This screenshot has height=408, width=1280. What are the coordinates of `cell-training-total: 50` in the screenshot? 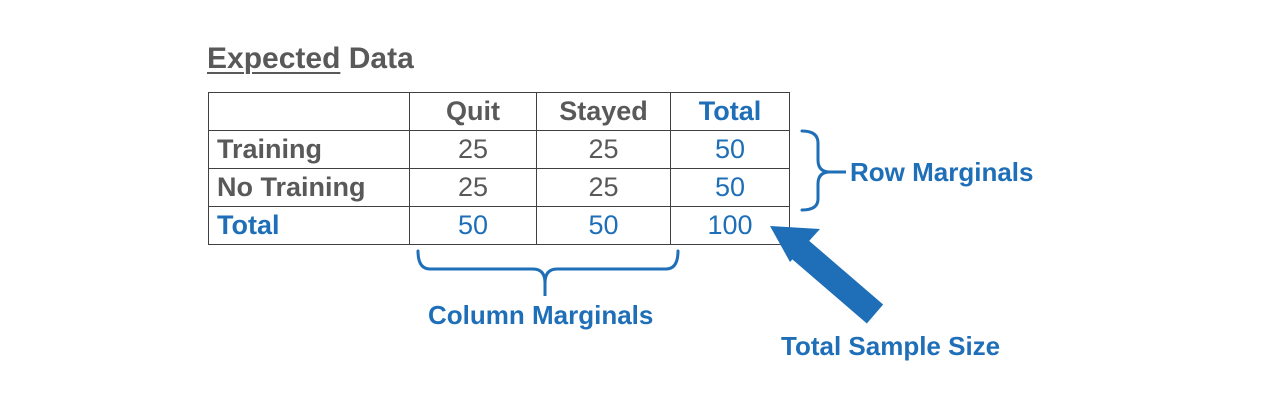 It's located at (730, 149).